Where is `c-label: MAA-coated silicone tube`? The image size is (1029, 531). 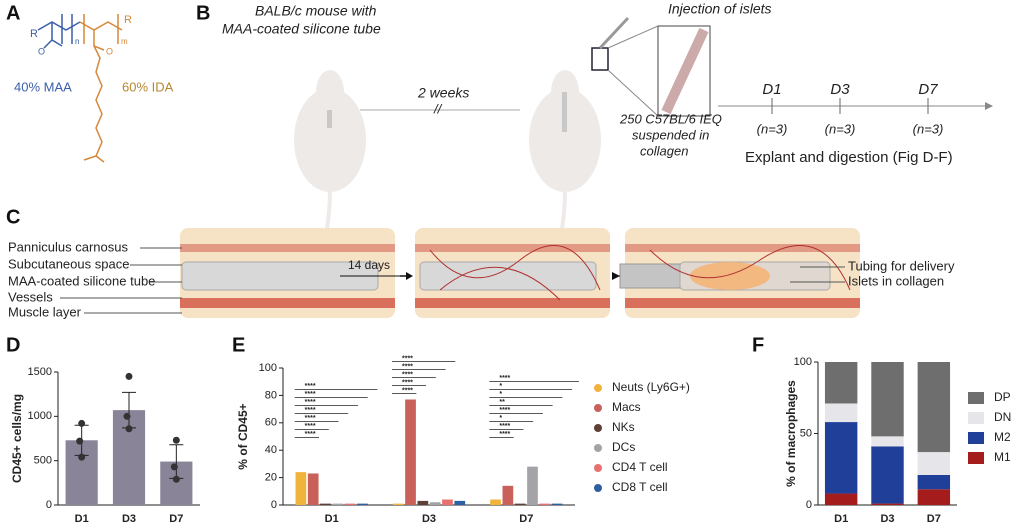
c-label: MAA-coated silicone tube is located at coordinates (81, 280).